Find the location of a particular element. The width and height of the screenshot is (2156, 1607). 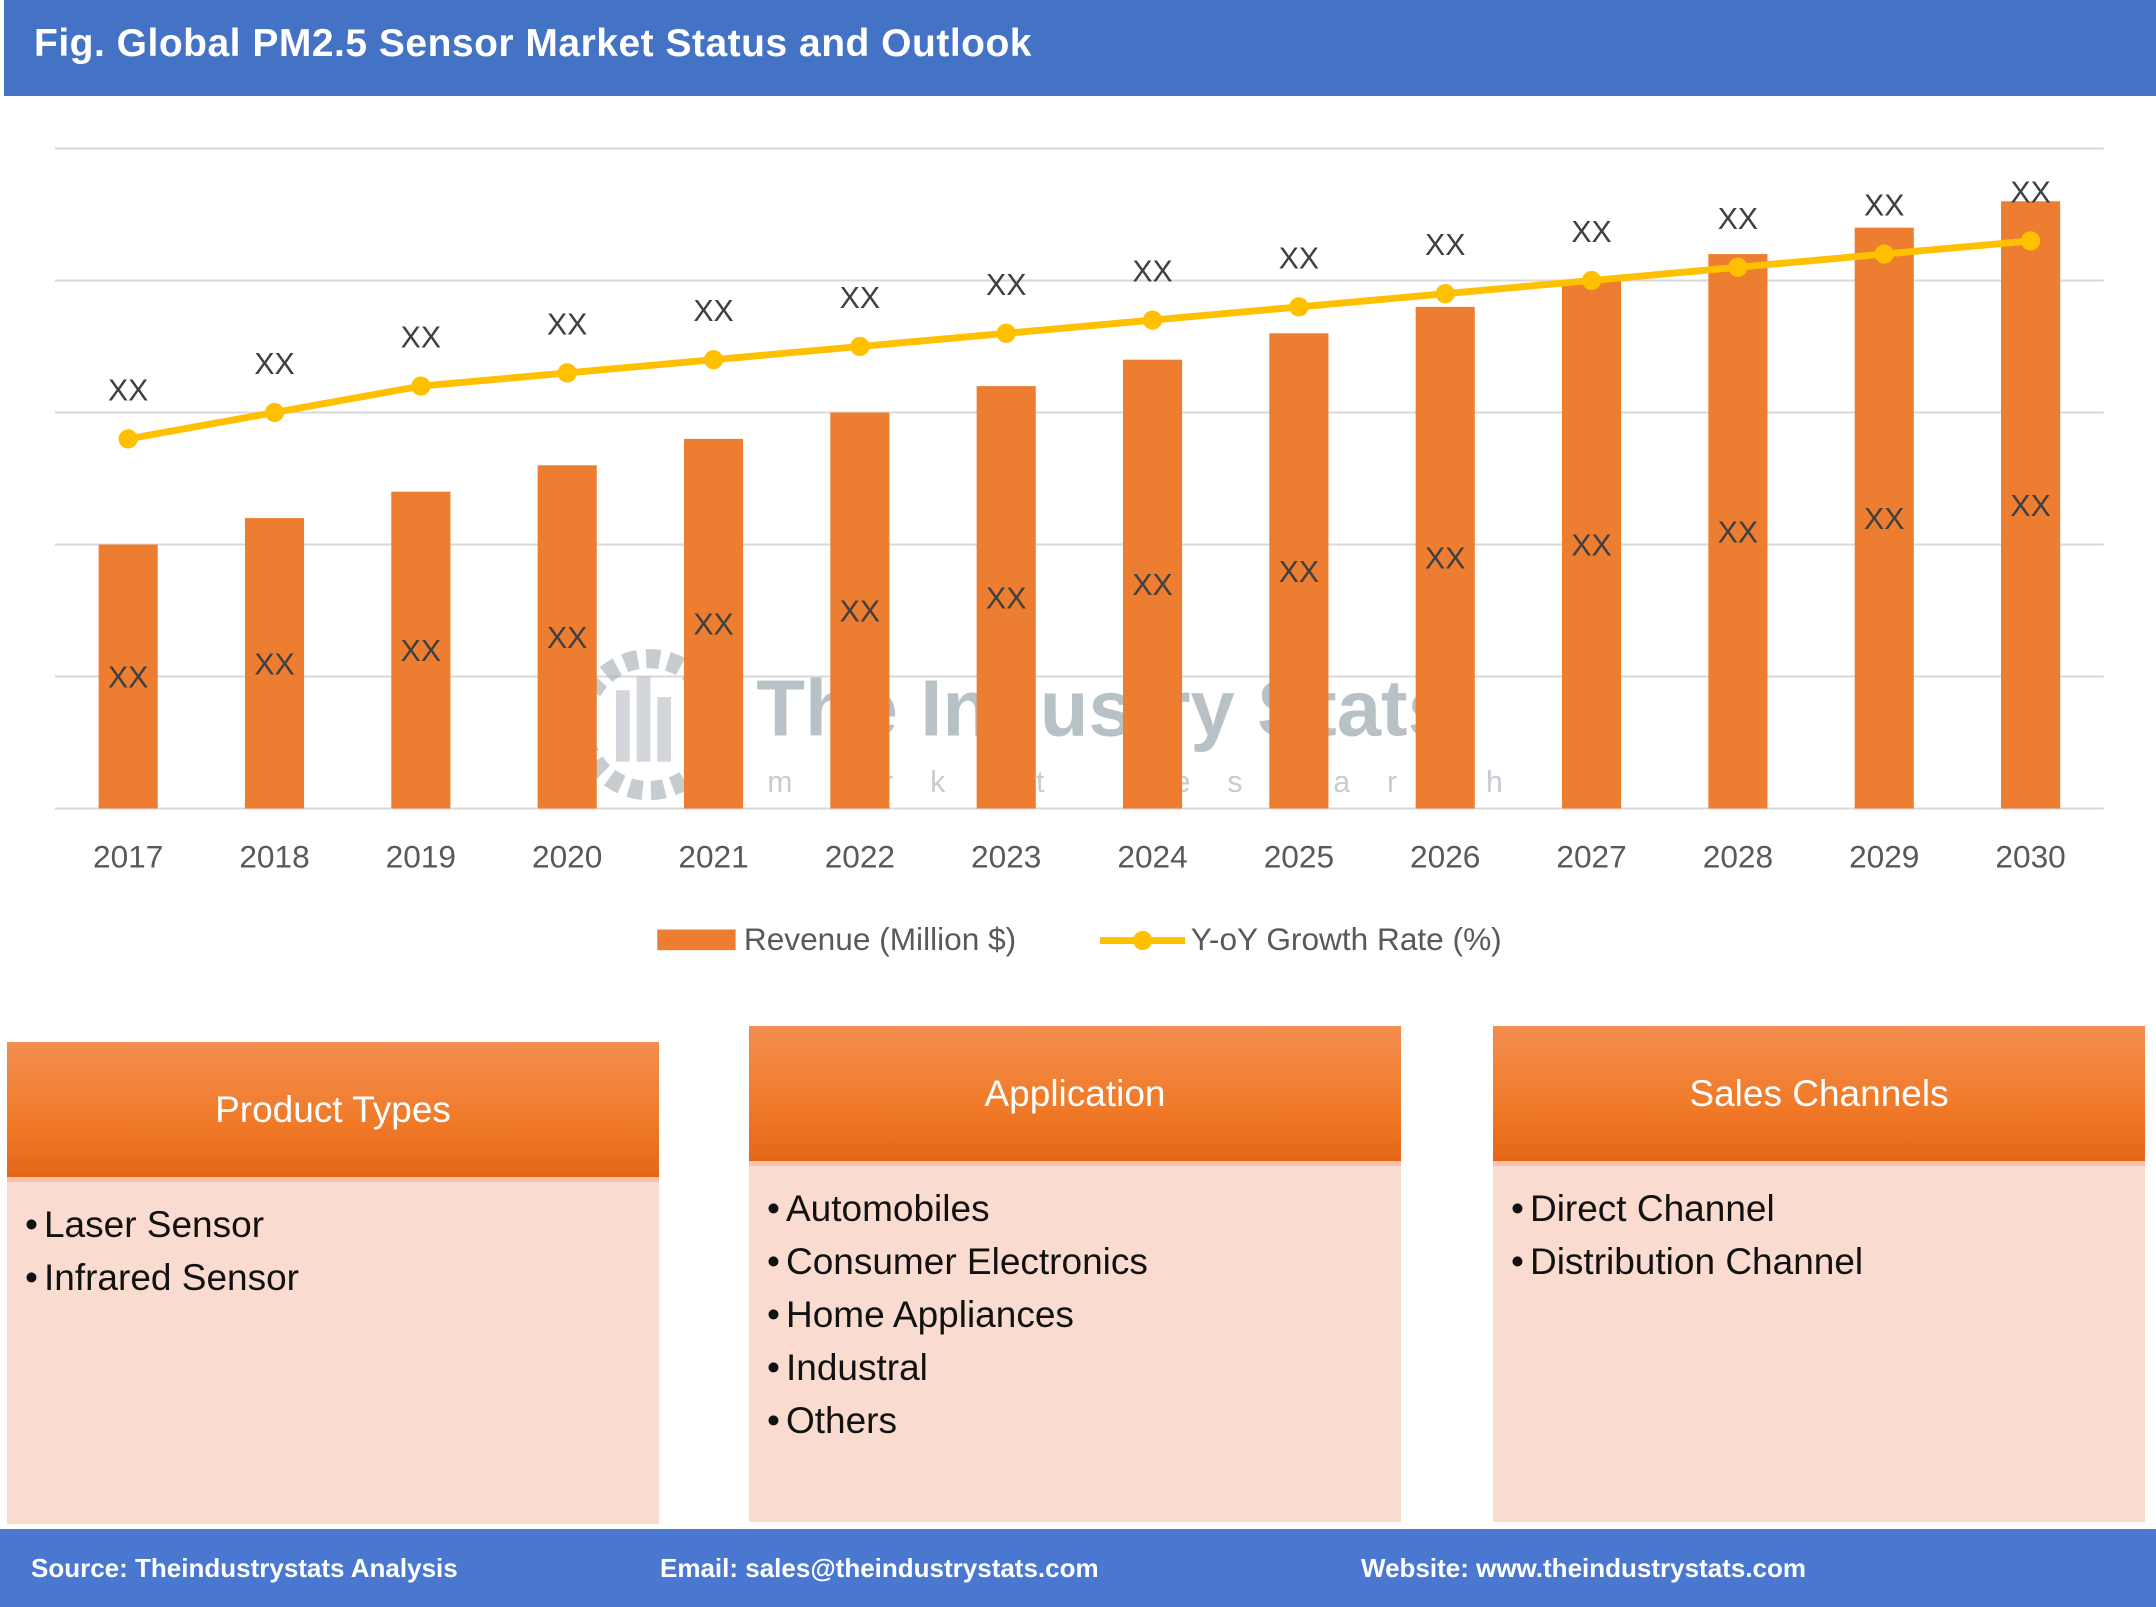

x-tick-label: 2029 is located at coordinates (1884, 857).